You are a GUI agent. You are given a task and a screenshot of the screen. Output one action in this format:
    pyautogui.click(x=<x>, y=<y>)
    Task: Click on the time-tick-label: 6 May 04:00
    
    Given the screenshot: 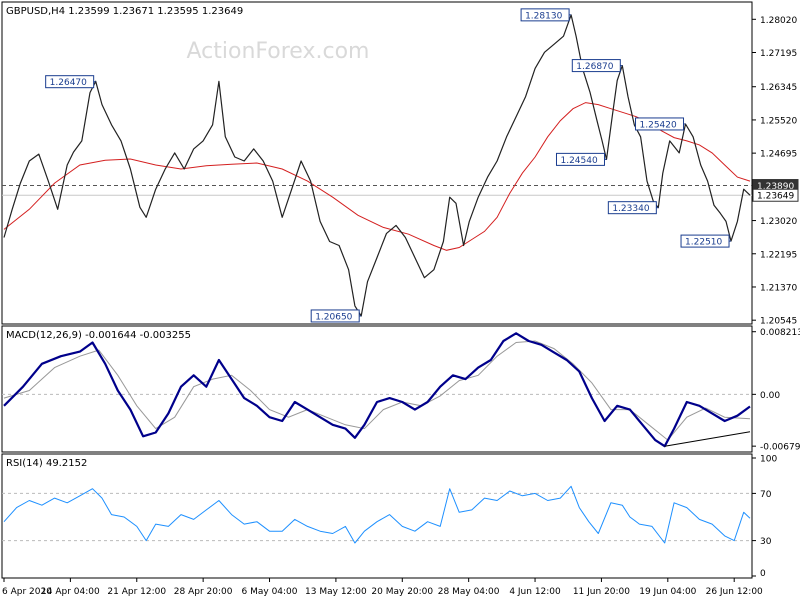 What is the action you would take?
    pyautogui.click(x=270, y=592)
    